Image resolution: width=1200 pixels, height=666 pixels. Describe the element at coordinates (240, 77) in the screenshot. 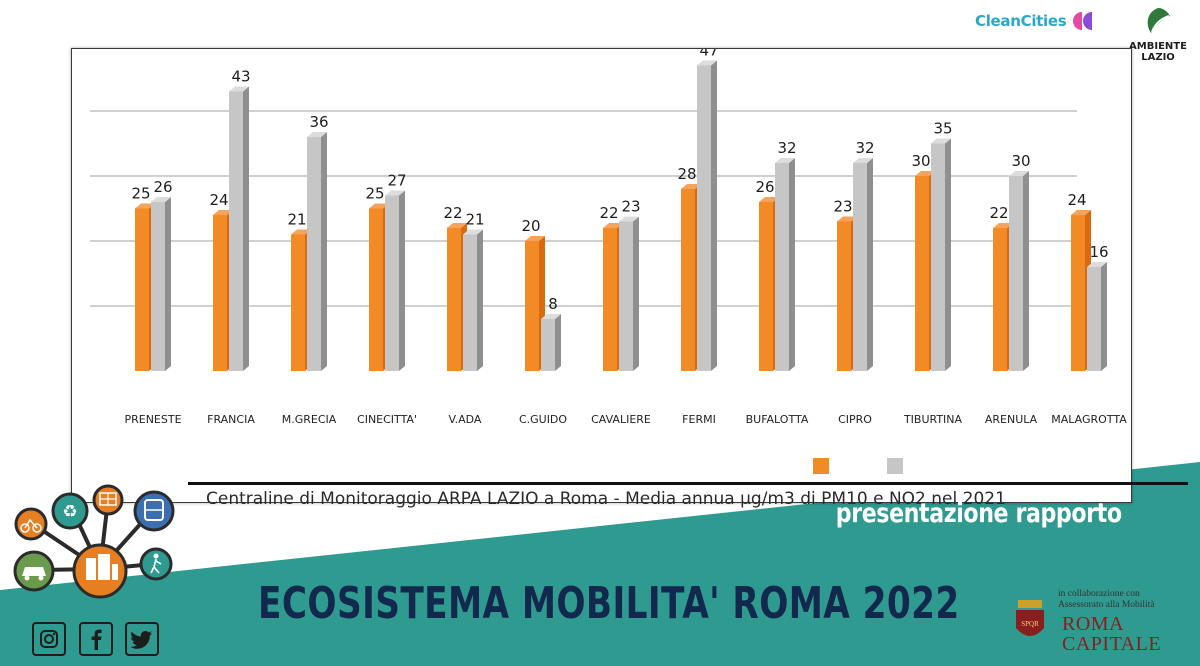

I see `data-label: 43` at that location.